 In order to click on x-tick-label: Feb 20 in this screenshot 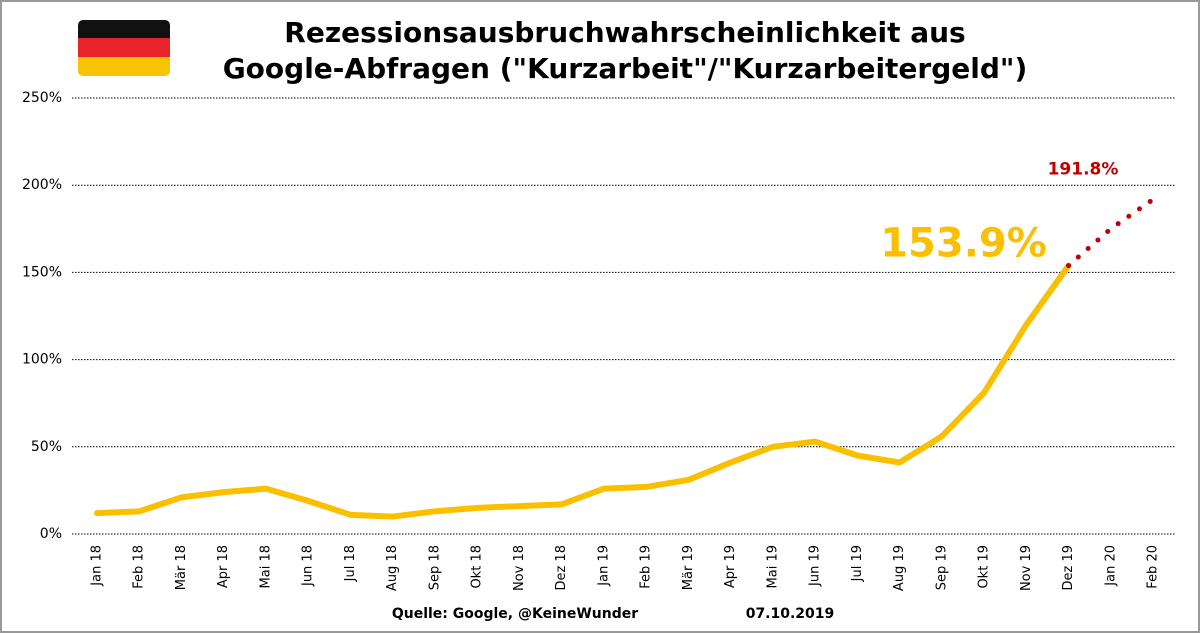, I will do `click(1153, 567)`.